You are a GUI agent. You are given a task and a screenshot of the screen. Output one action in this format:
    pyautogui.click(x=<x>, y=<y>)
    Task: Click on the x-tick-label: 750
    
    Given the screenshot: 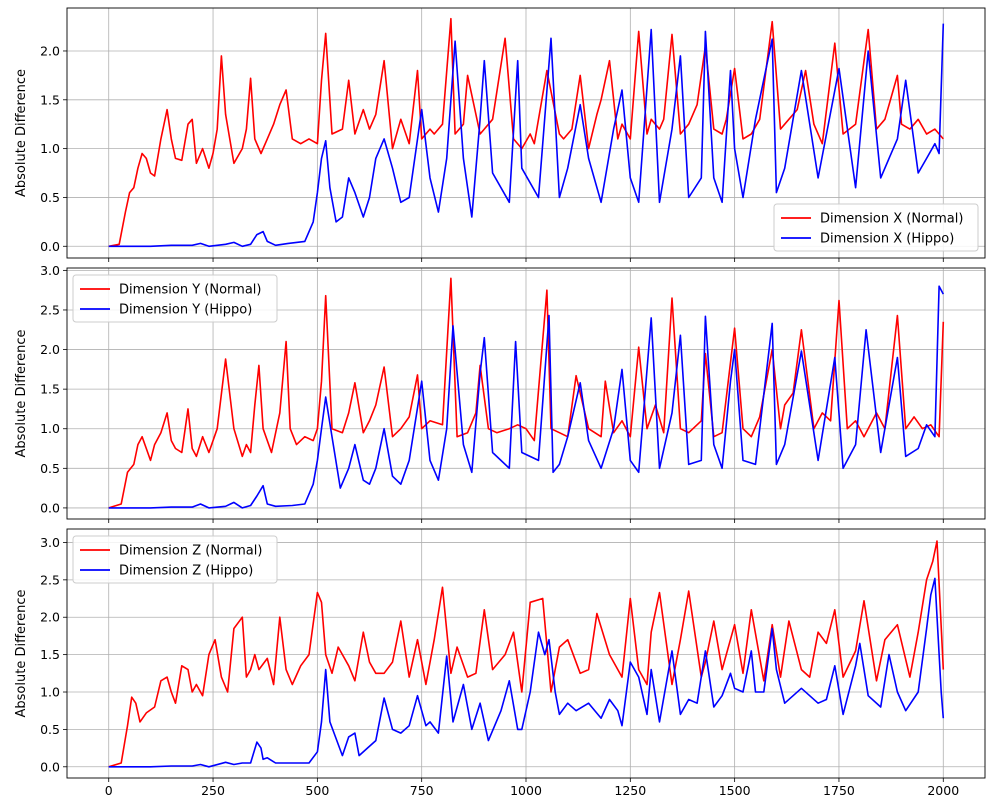 What is the action you would take?
    pyautogui.click(x=422, y=790)
    